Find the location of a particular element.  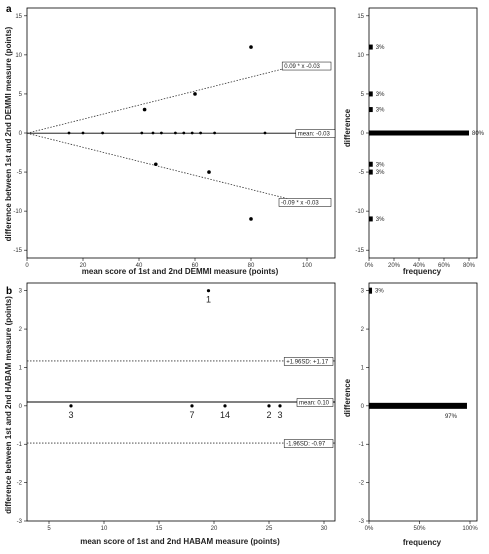

a-lower-line is located at coordinates (160, 166).